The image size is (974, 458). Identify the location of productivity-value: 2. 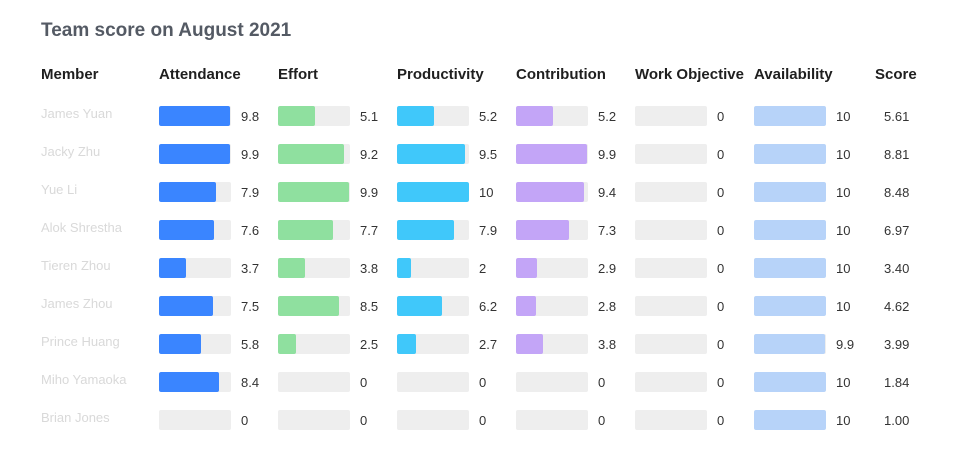
(483, 268).